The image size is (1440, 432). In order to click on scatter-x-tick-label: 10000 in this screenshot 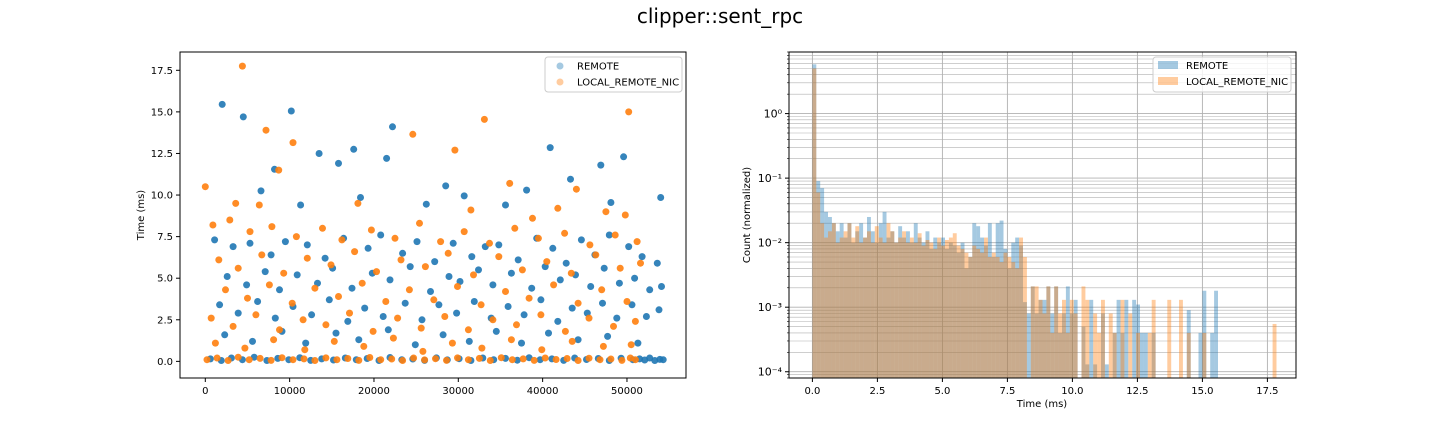, I will do `click(290, 391)`.